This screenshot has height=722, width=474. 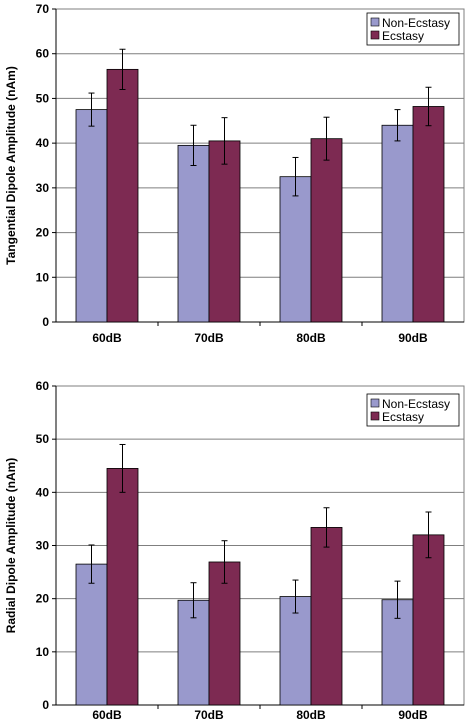 I want to click on bar-non-ecstasy-90dB, so click(x=397, y=223).